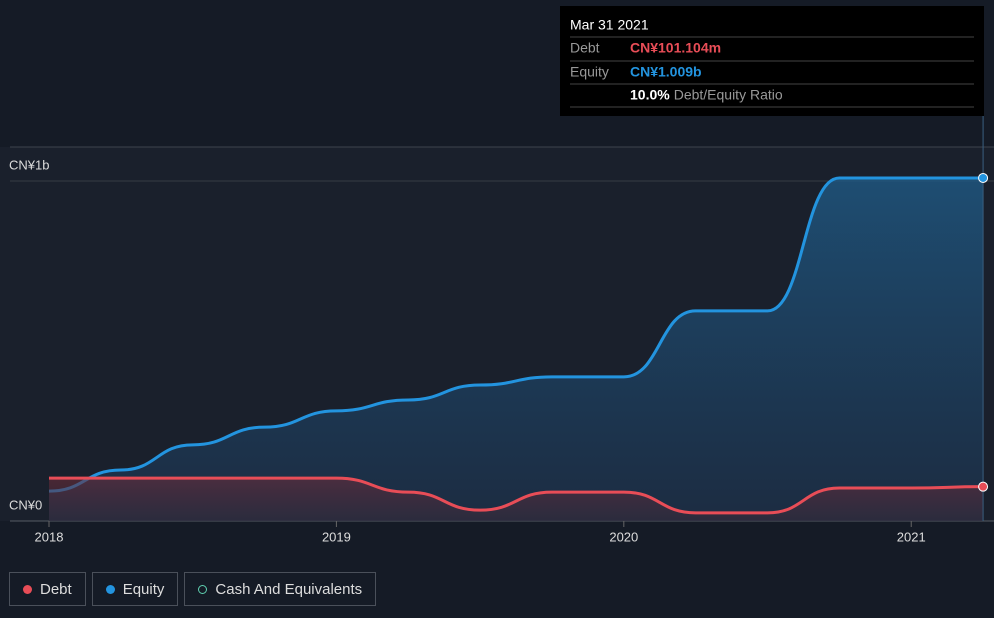  I want to click on tooltip-value: CN¥1.009b, so click(666, 72).